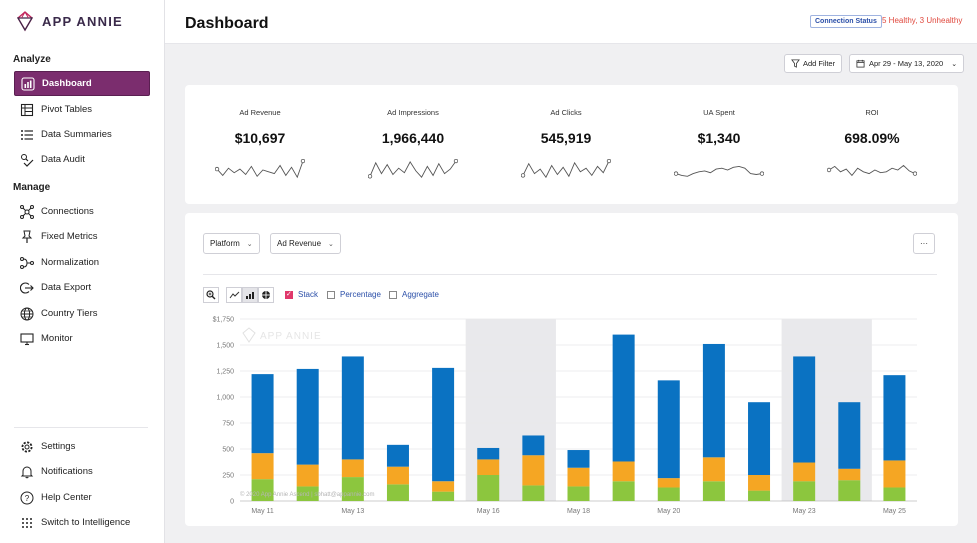  I want to click on sidebar-item-label: Help Center, so click(66, 497).